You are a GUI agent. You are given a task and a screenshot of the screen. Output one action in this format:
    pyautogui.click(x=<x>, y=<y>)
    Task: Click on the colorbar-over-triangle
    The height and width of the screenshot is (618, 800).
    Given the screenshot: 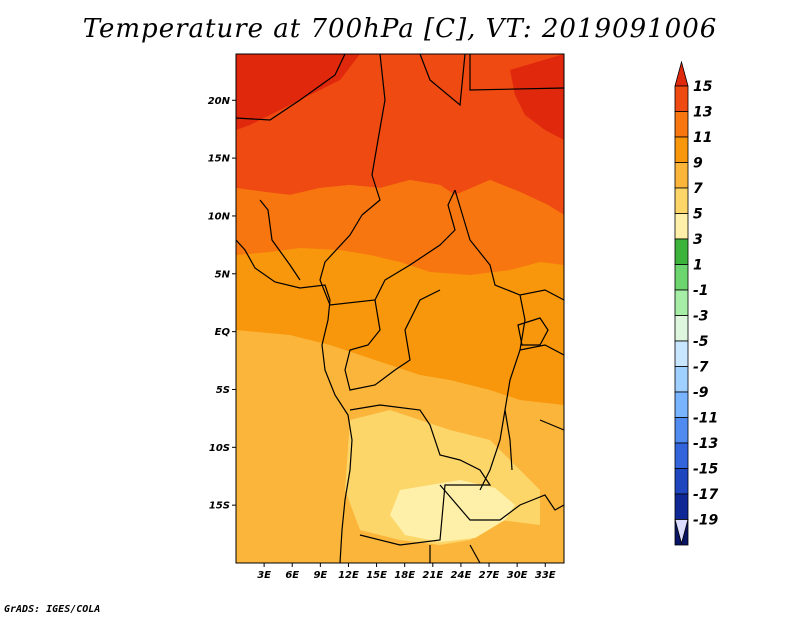 What is the action you would take?
    pyautogui.click(x=681, y=73)
    